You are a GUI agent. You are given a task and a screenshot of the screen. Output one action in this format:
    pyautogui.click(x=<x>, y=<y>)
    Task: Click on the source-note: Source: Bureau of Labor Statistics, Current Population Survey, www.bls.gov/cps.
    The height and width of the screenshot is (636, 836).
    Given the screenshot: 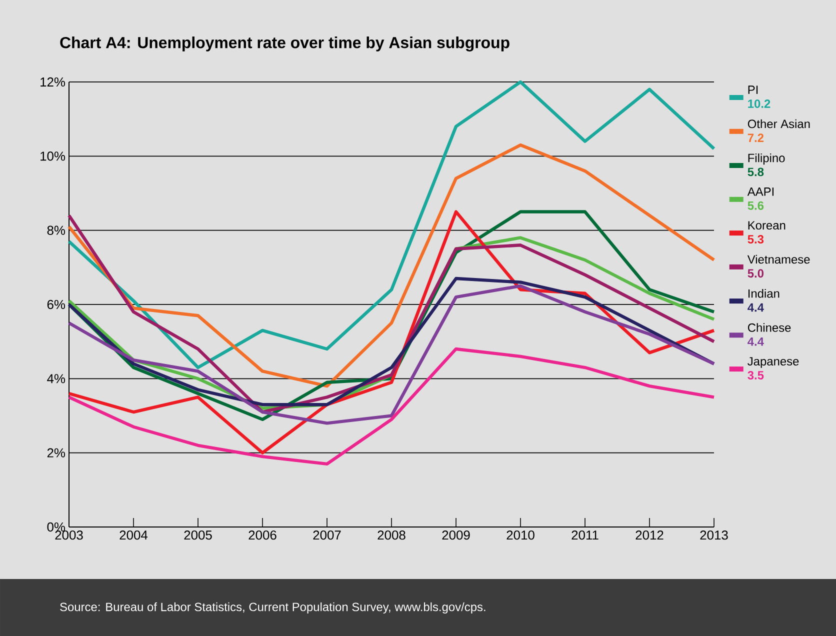 What is the action you would take?
    pyautogui.click(x=273, y=608)
    